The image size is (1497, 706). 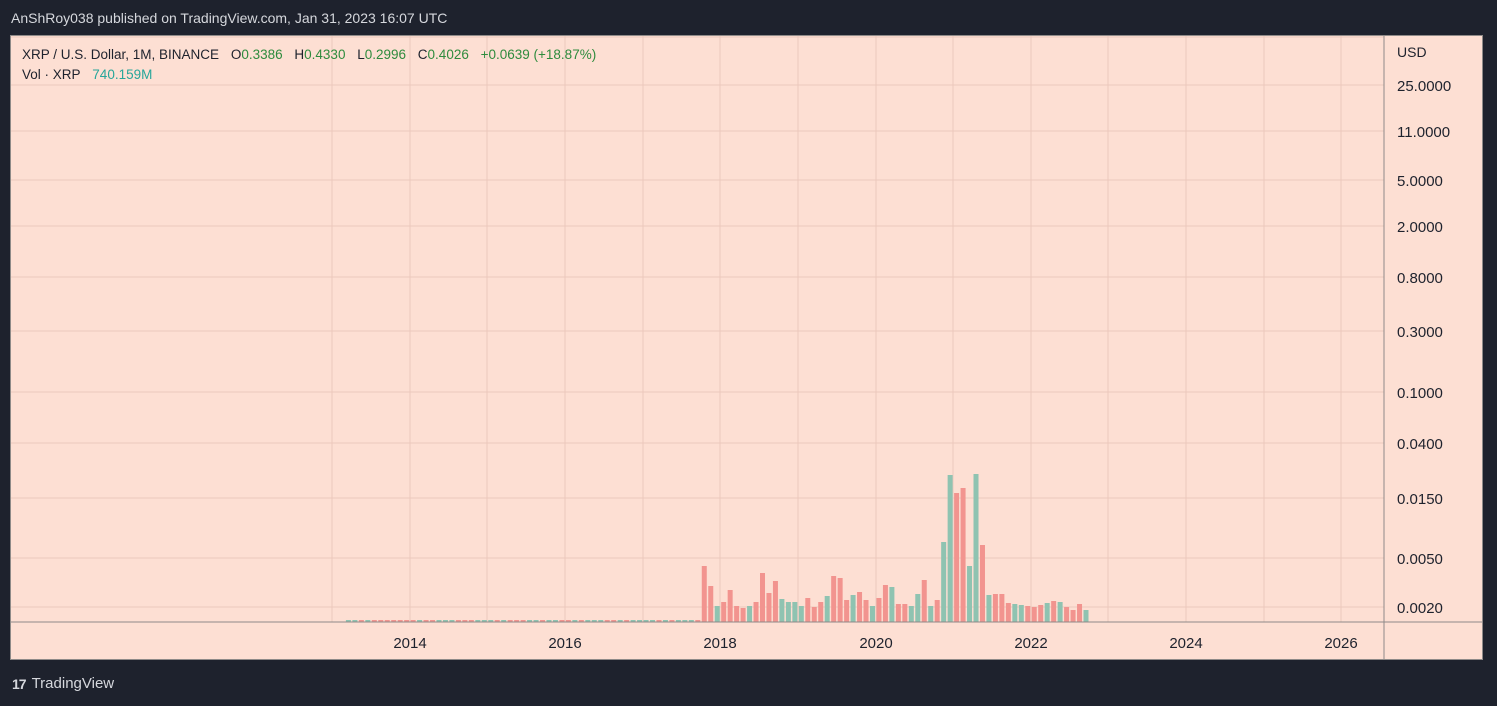 What do you see at coordinates (1030, 643) in the screenshot?
I see `svg-text: 2022` at bounding box center [1030, 643].